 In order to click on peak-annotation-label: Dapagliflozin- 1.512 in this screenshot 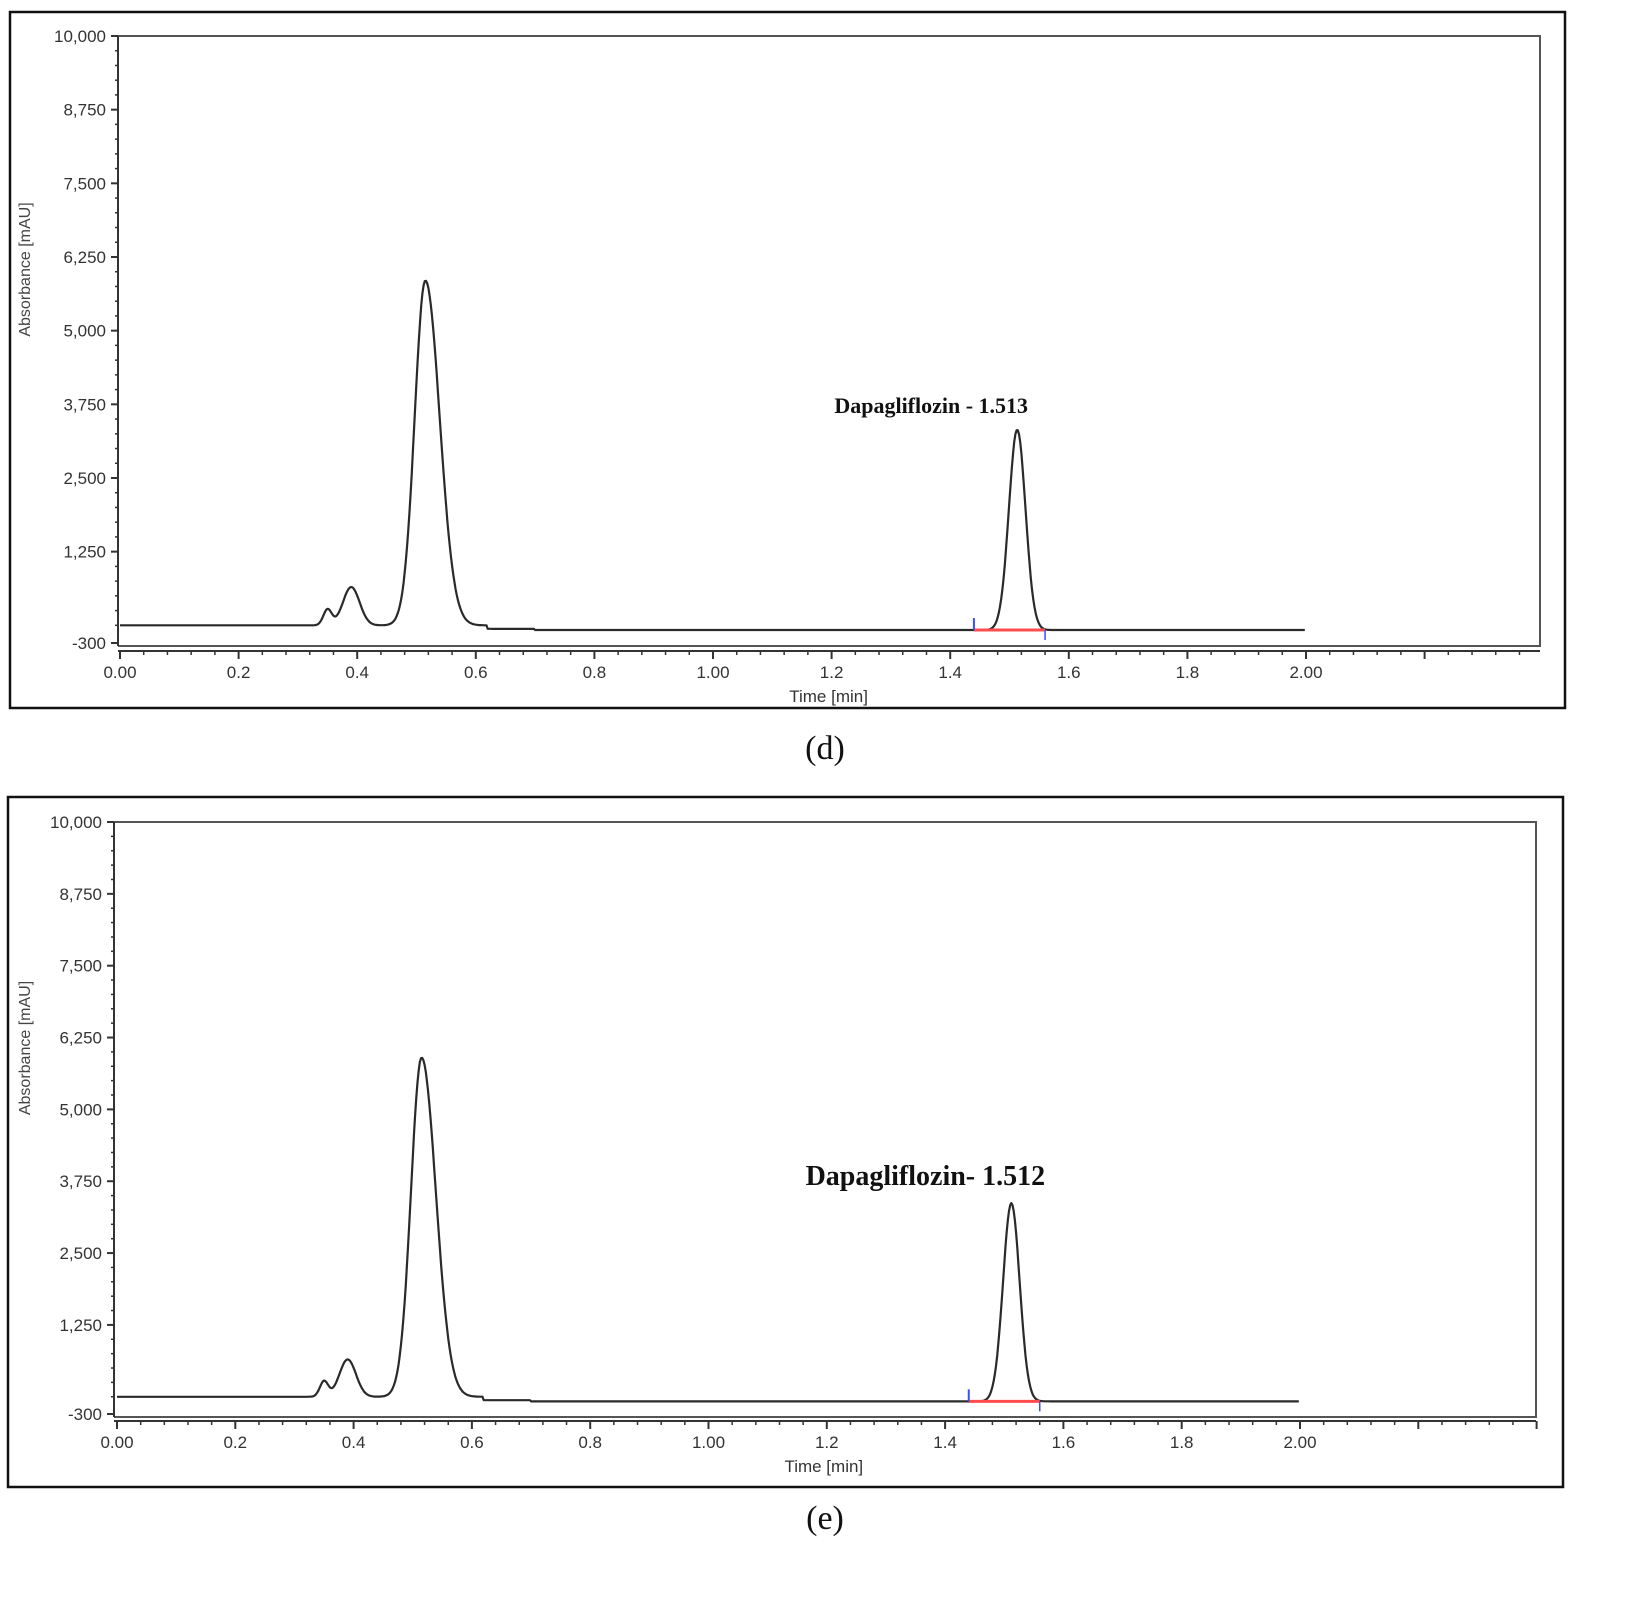, I will do `click(926, 1176)`.